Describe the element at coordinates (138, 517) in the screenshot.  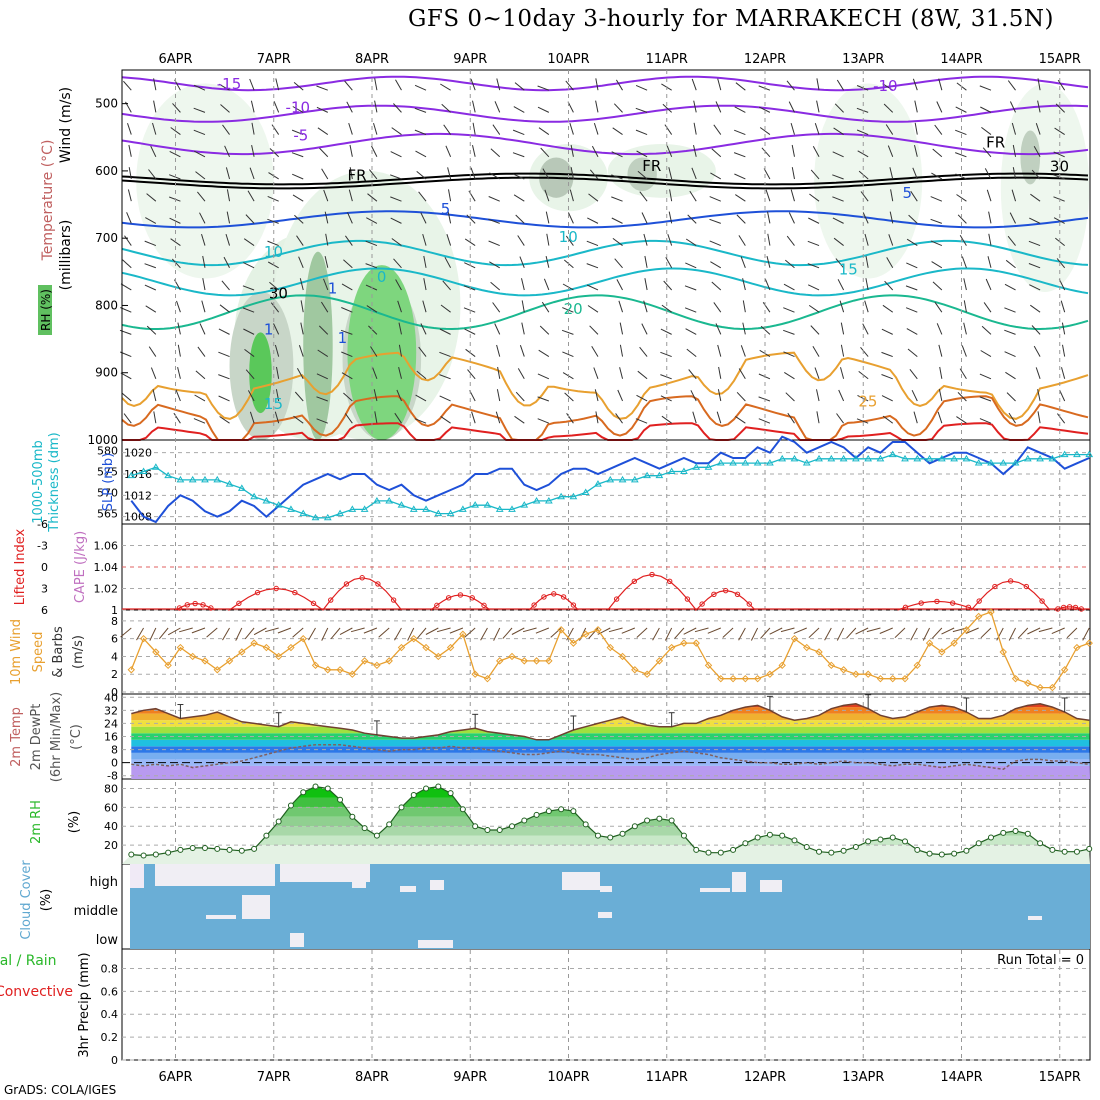
I see `slp-ytick: 1008` at that location.